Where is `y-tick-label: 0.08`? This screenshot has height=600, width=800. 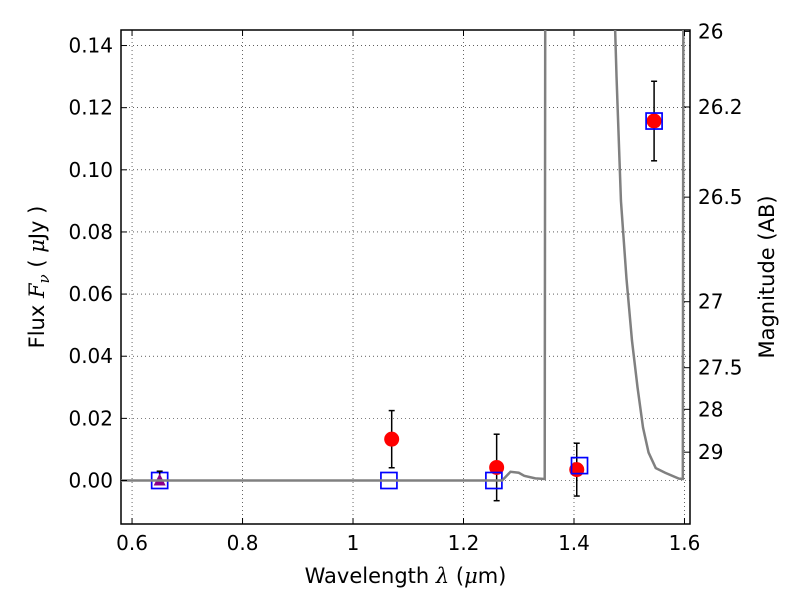 y-tick-label: 0.08 is located at coordinates (90, 232).